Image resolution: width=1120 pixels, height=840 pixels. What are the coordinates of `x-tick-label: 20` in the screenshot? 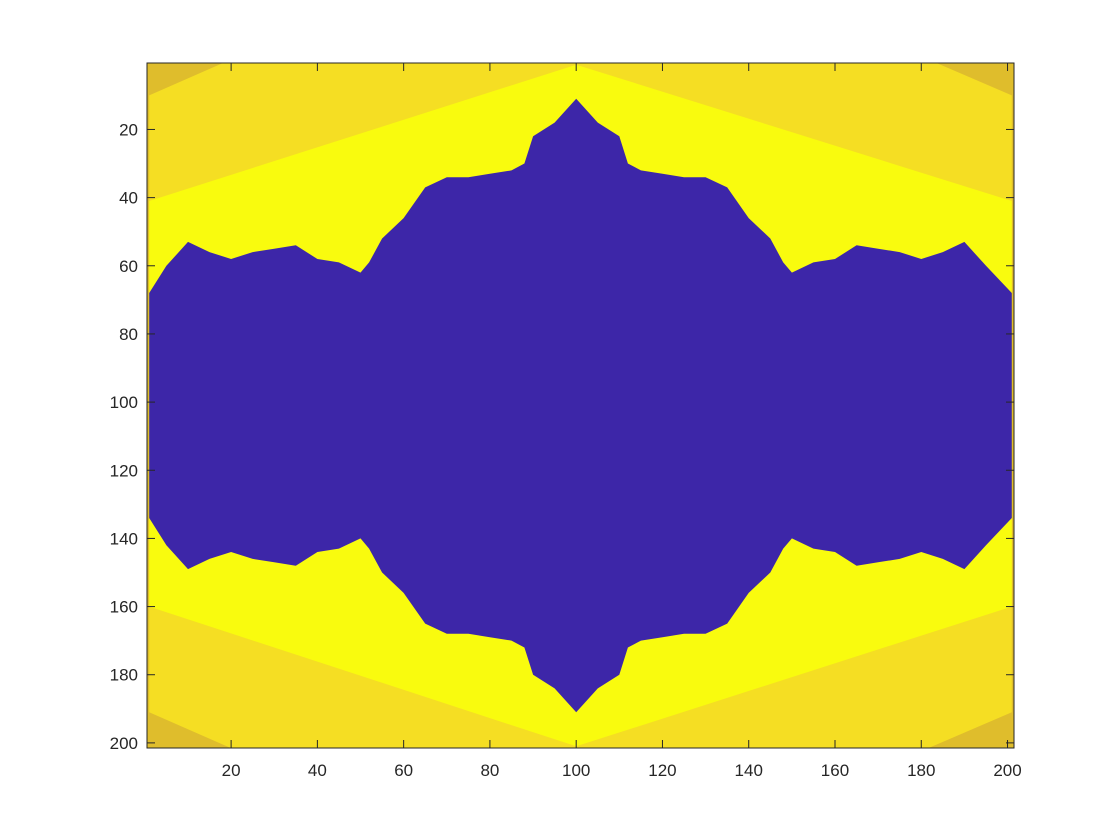 It's located at (231, 770).